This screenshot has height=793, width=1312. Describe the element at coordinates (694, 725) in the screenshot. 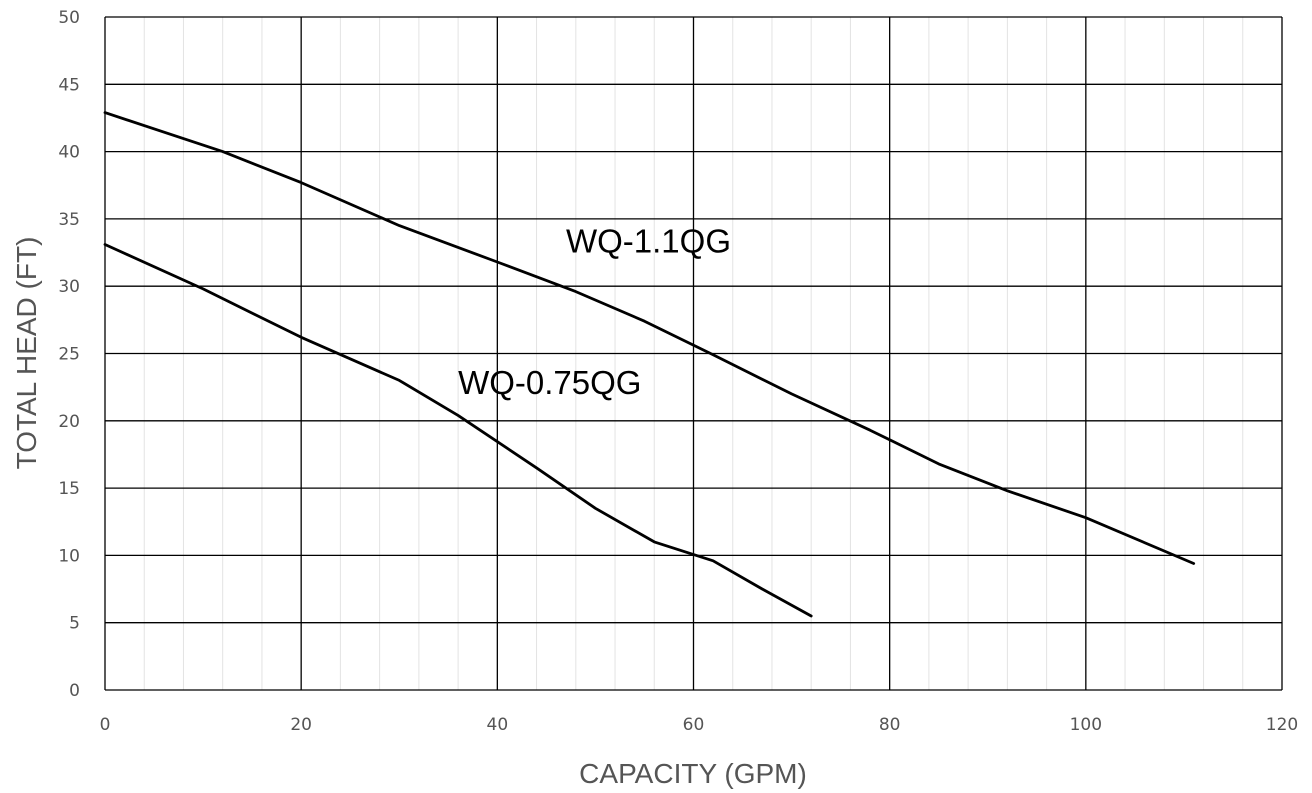

I see `x-tick-label: 60` at that location.